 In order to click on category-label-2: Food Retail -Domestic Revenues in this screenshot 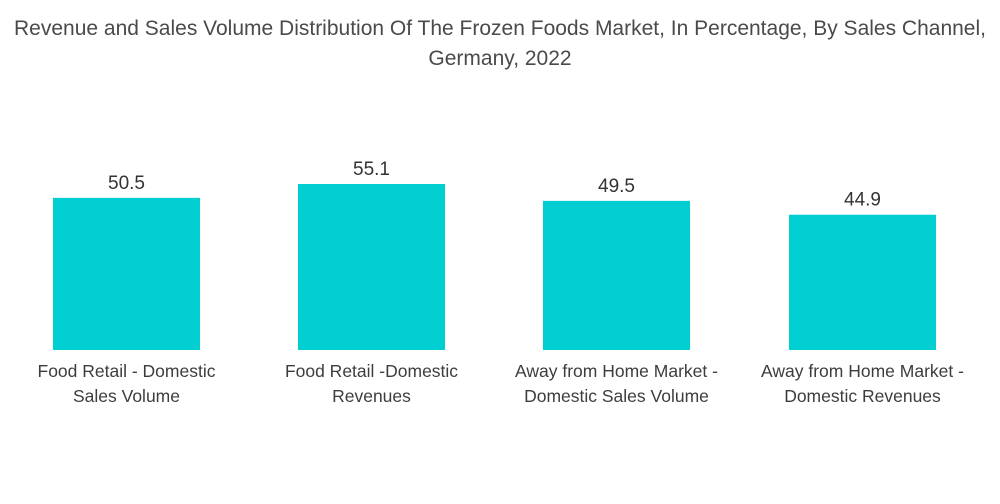, I will do `click(371, 383)`.